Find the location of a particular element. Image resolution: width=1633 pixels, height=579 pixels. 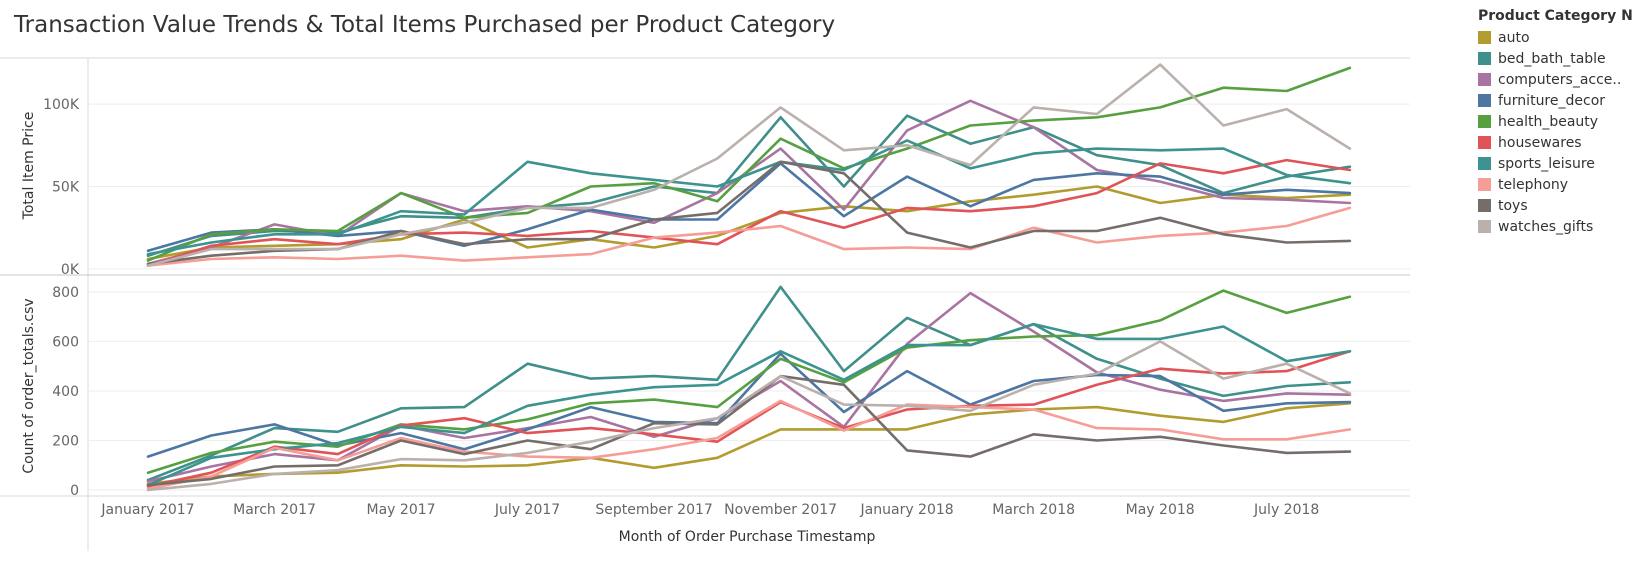

legend-item: auto is located at coordinates (1553, 37).